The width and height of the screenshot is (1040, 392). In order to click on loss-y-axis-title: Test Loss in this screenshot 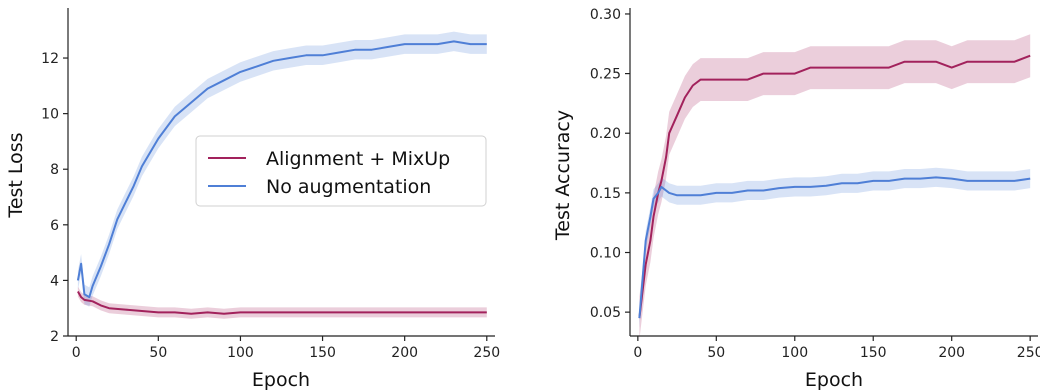, I will do `click(16, 175)`.